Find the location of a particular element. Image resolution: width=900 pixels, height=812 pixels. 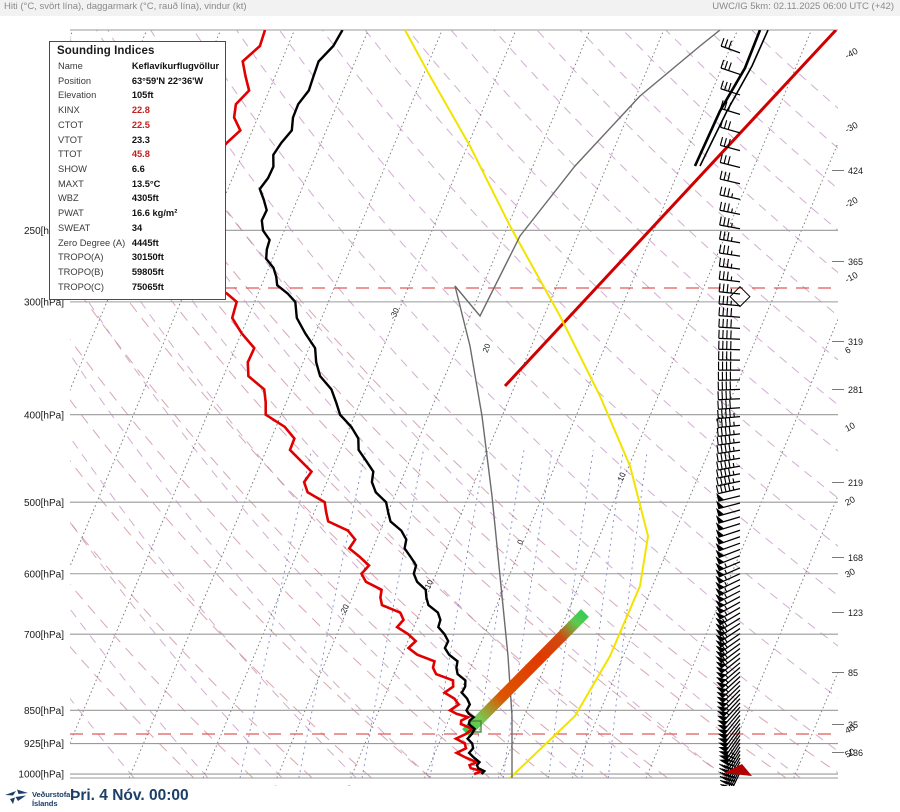

indices-row-label: Position is located at coordinates (91, 81).